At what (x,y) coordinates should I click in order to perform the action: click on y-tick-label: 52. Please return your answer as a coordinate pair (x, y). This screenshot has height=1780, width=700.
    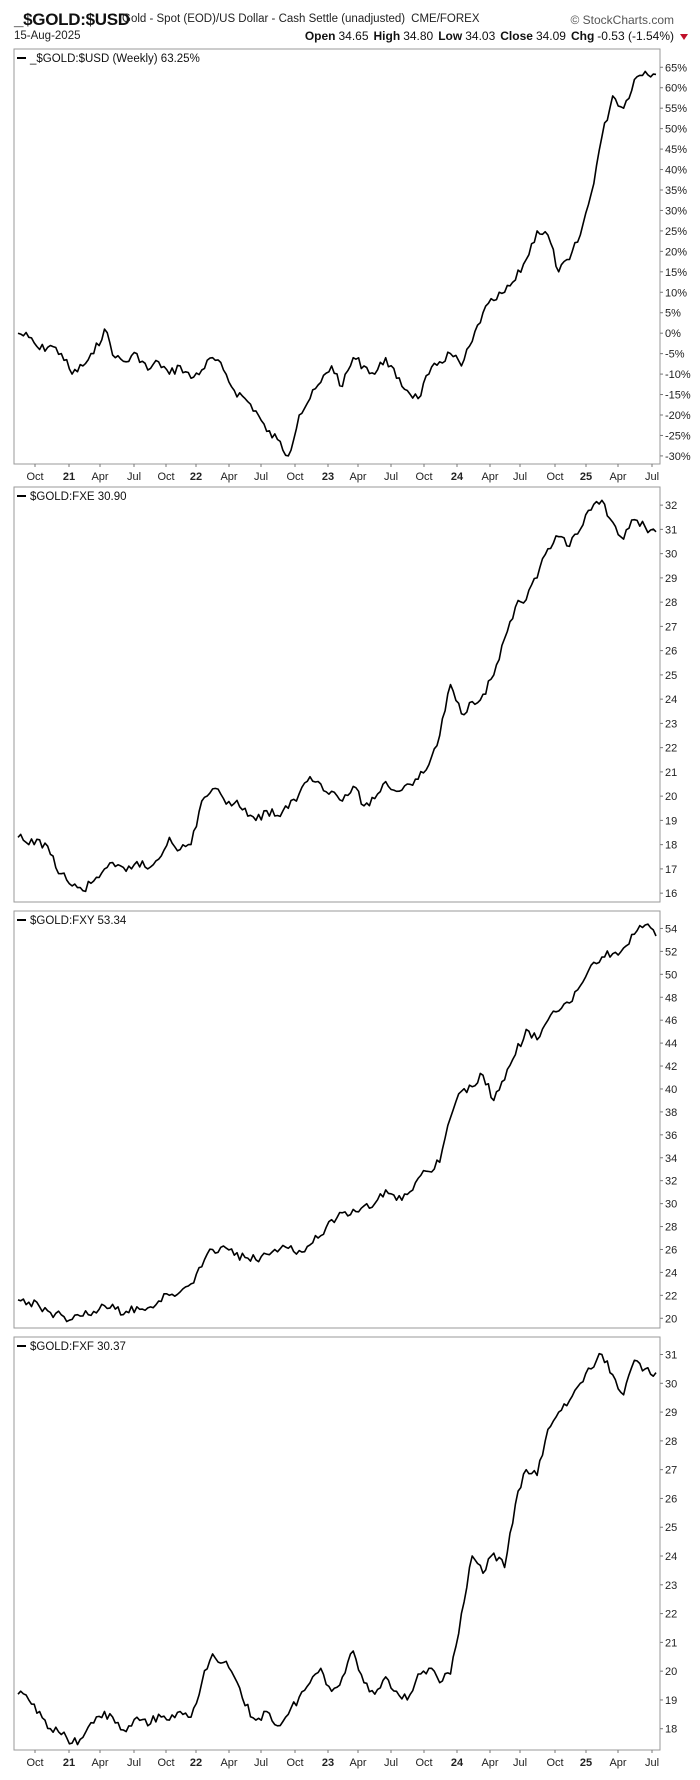
    Looking at the image, I should click on (671, 952).